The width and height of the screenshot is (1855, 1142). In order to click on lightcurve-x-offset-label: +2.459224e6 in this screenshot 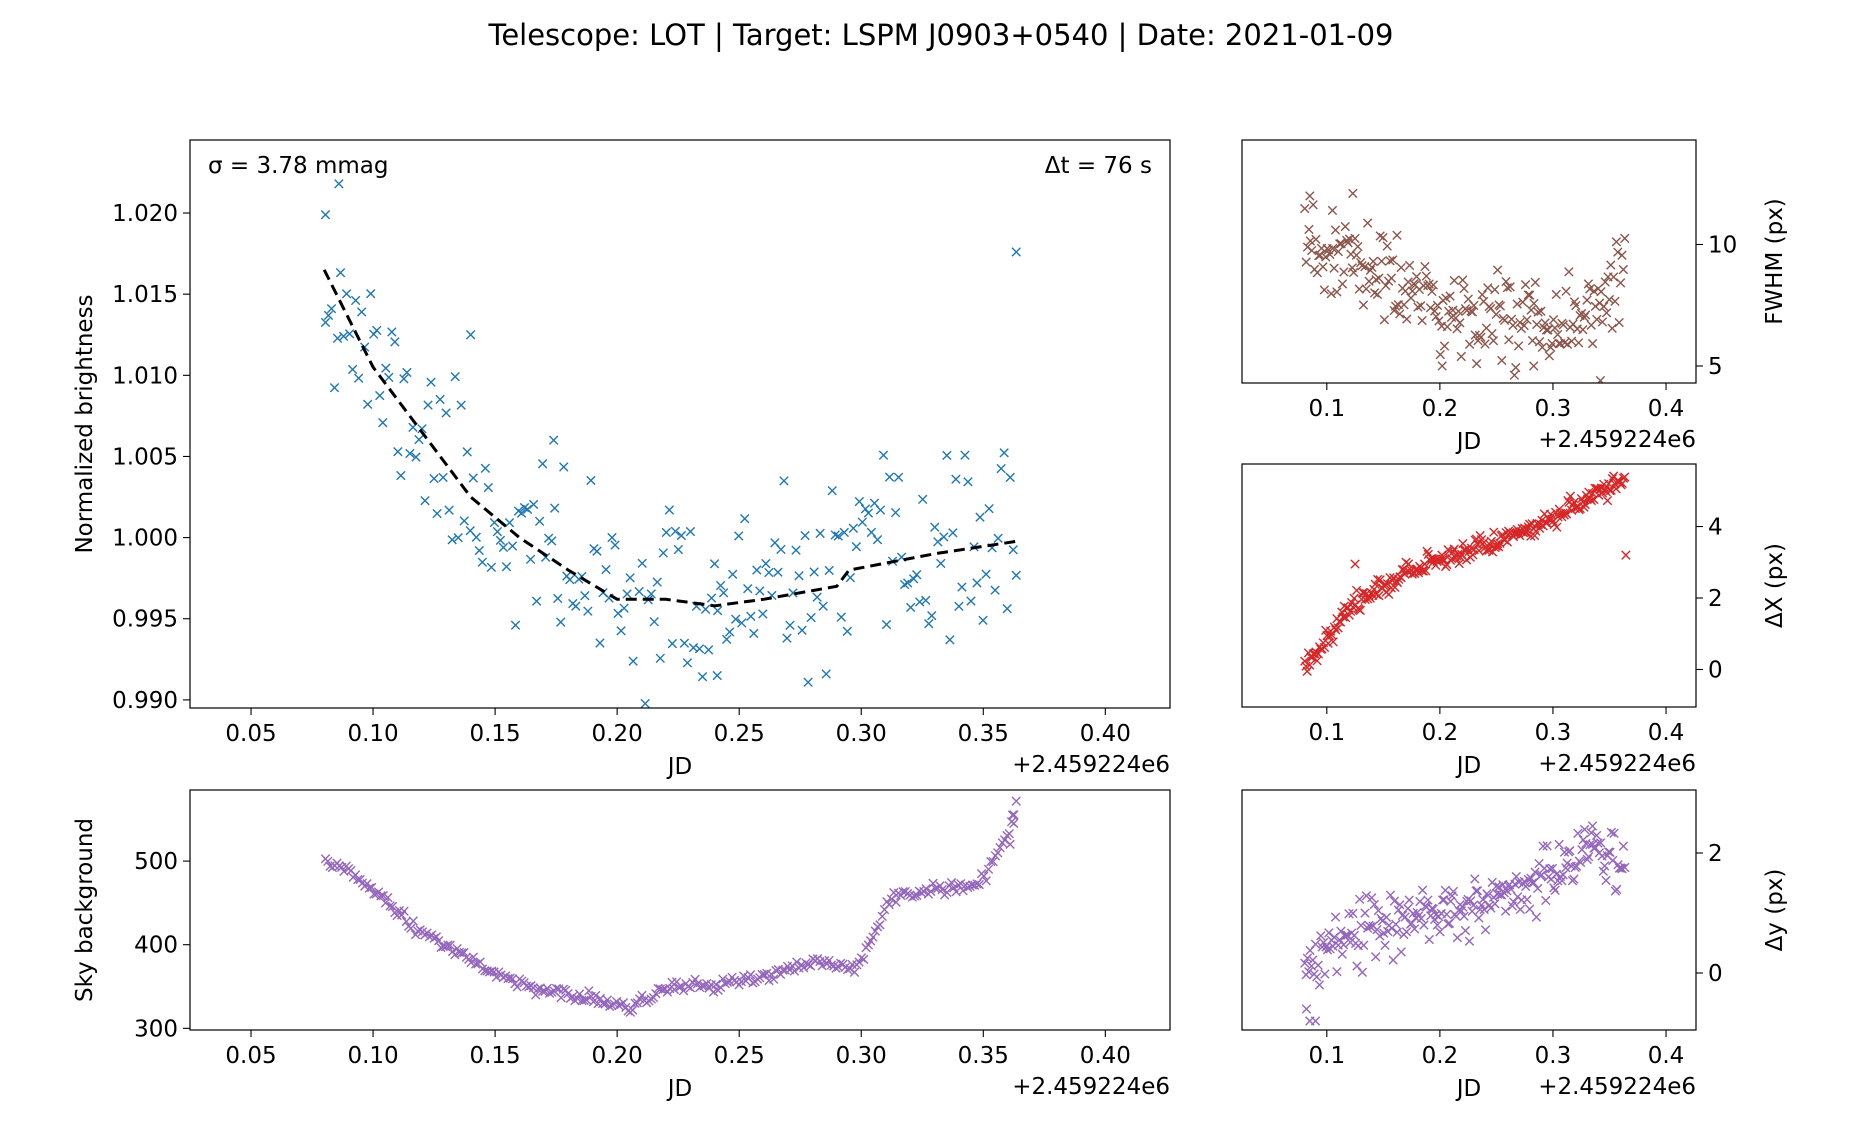, I will do `click(1091, 765)`.